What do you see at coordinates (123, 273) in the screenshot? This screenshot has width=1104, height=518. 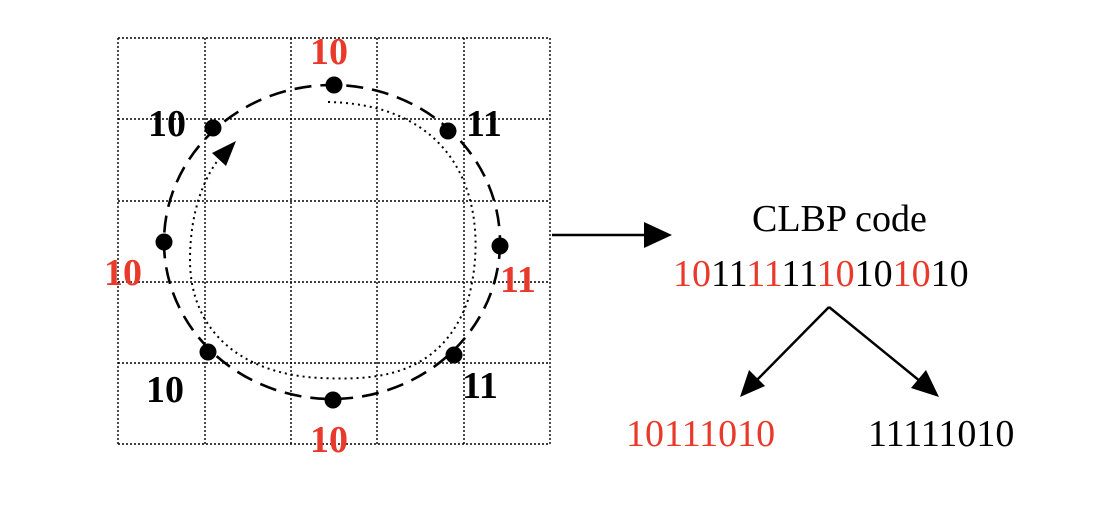 I see `neighbor-label-left: 10` at bounding box center [123, 273].